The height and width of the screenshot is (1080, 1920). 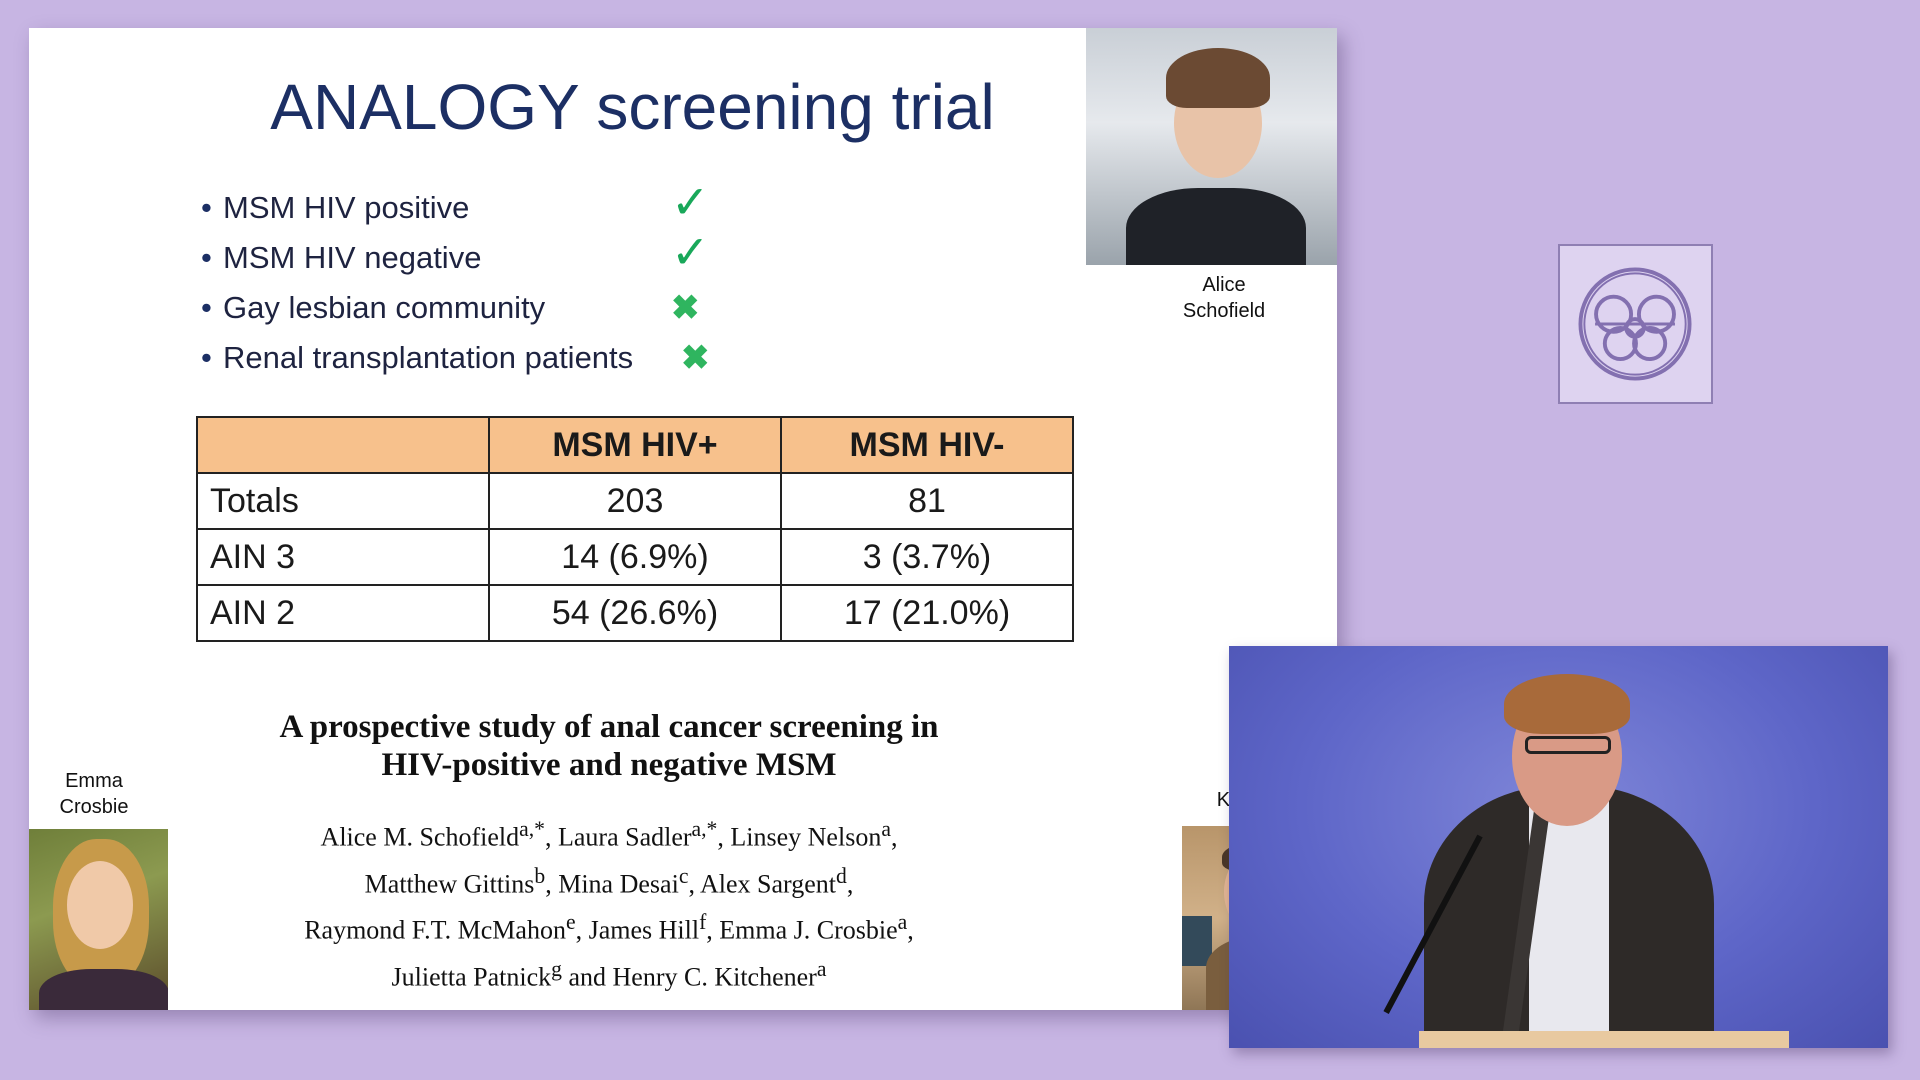 What do you see at coordinates (343, 613) in the screenshot?
I see `table-cell: AIN 2` at bounding box center [343, 613].